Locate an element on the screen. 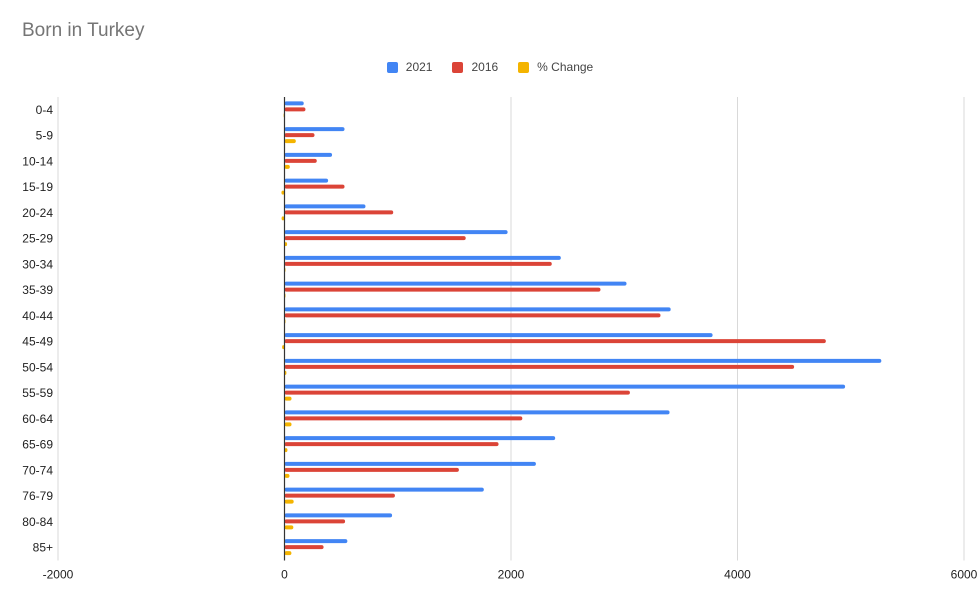  y-tick-label: 25-29 is located at coordinates (37, 239).